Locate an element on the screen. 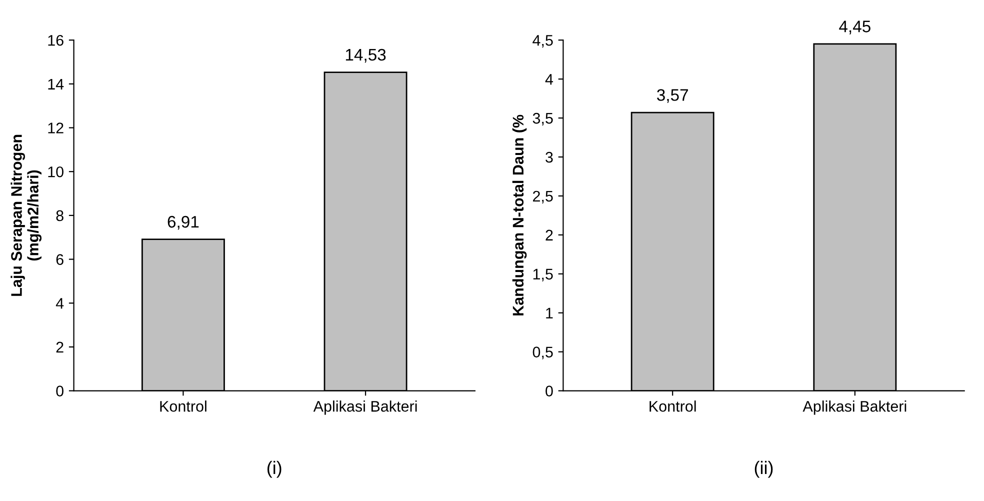 The image size is (984, 501). y-tick-label: 12 is located at coordinates (56, 128).